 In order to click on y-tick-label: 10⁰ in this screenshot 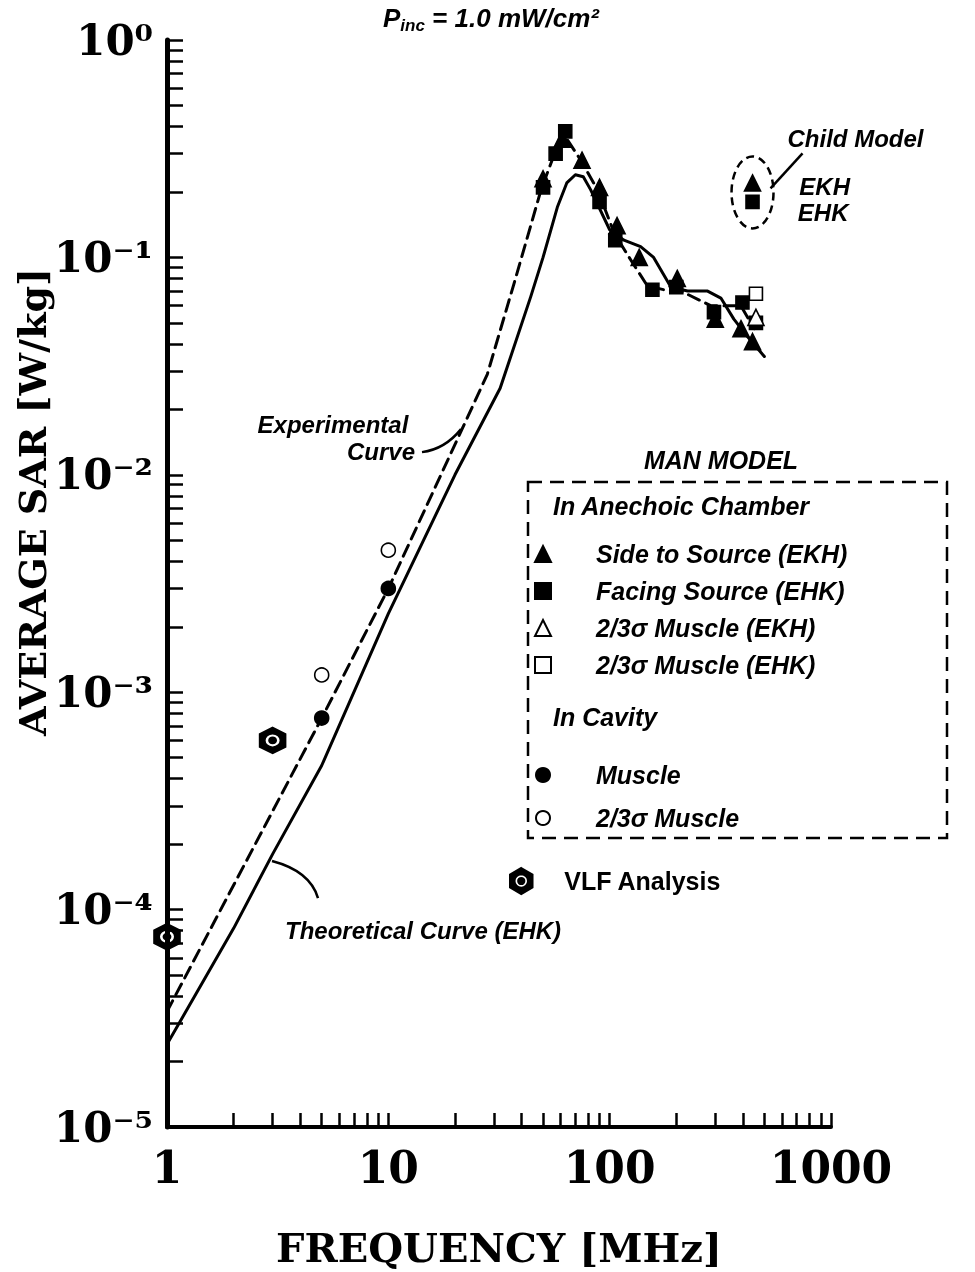, I will do `click(114, 40)`.